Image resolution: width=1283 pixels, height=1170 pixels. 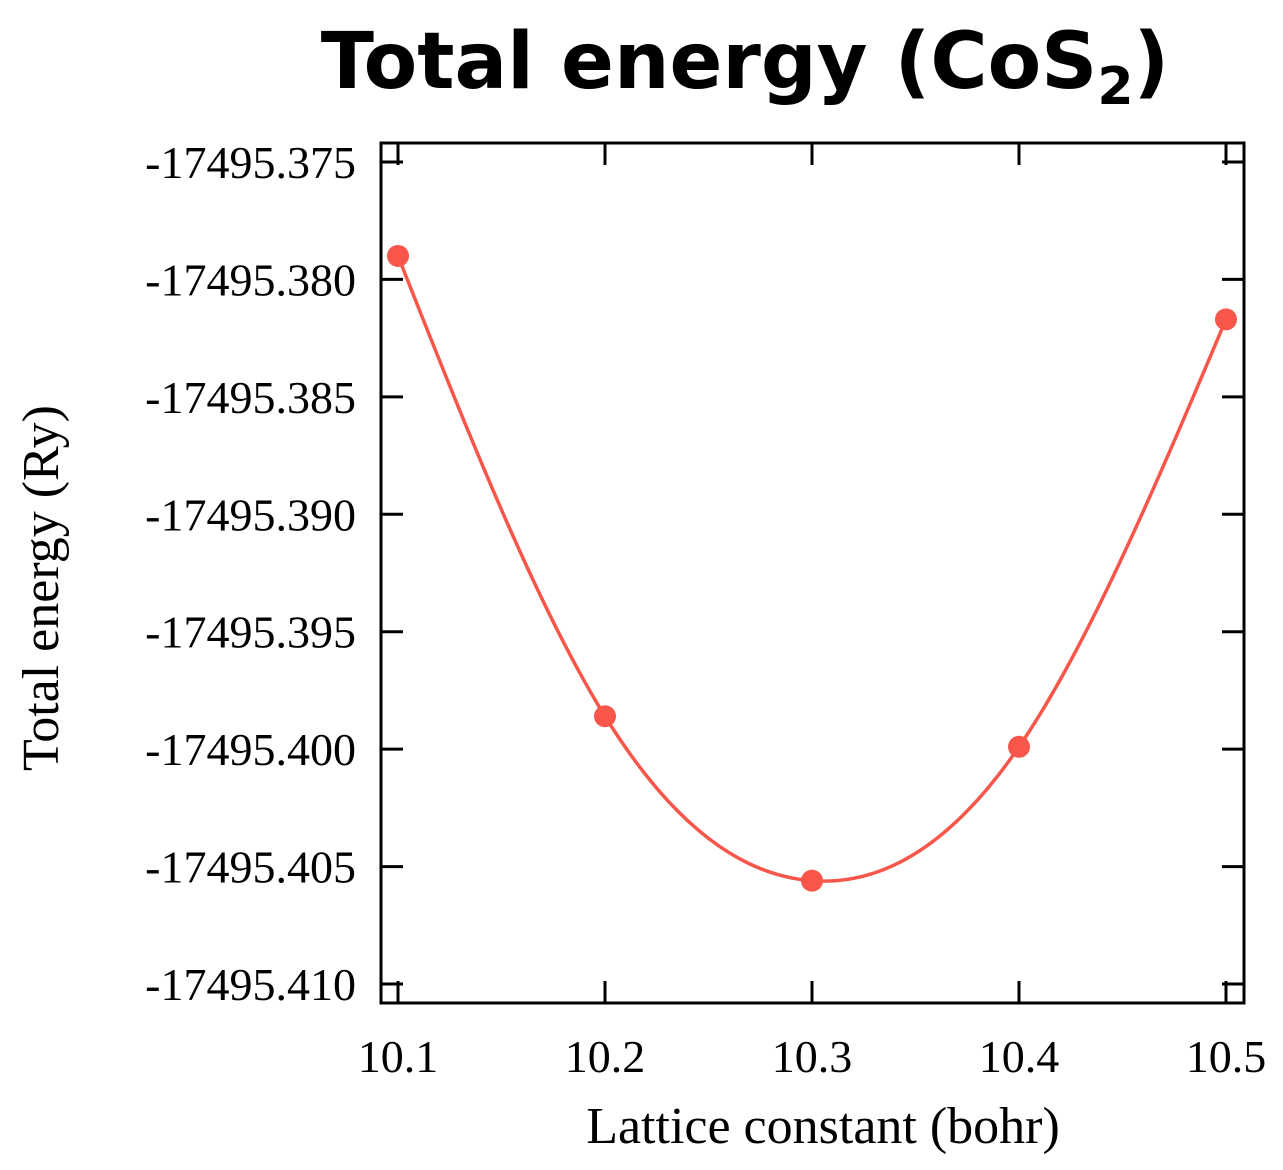 What do you see at coordinates (41, 588) in the screenshot?
I see `y-axis-label: Total energy (Ry)` at bounding box center [41, 588].